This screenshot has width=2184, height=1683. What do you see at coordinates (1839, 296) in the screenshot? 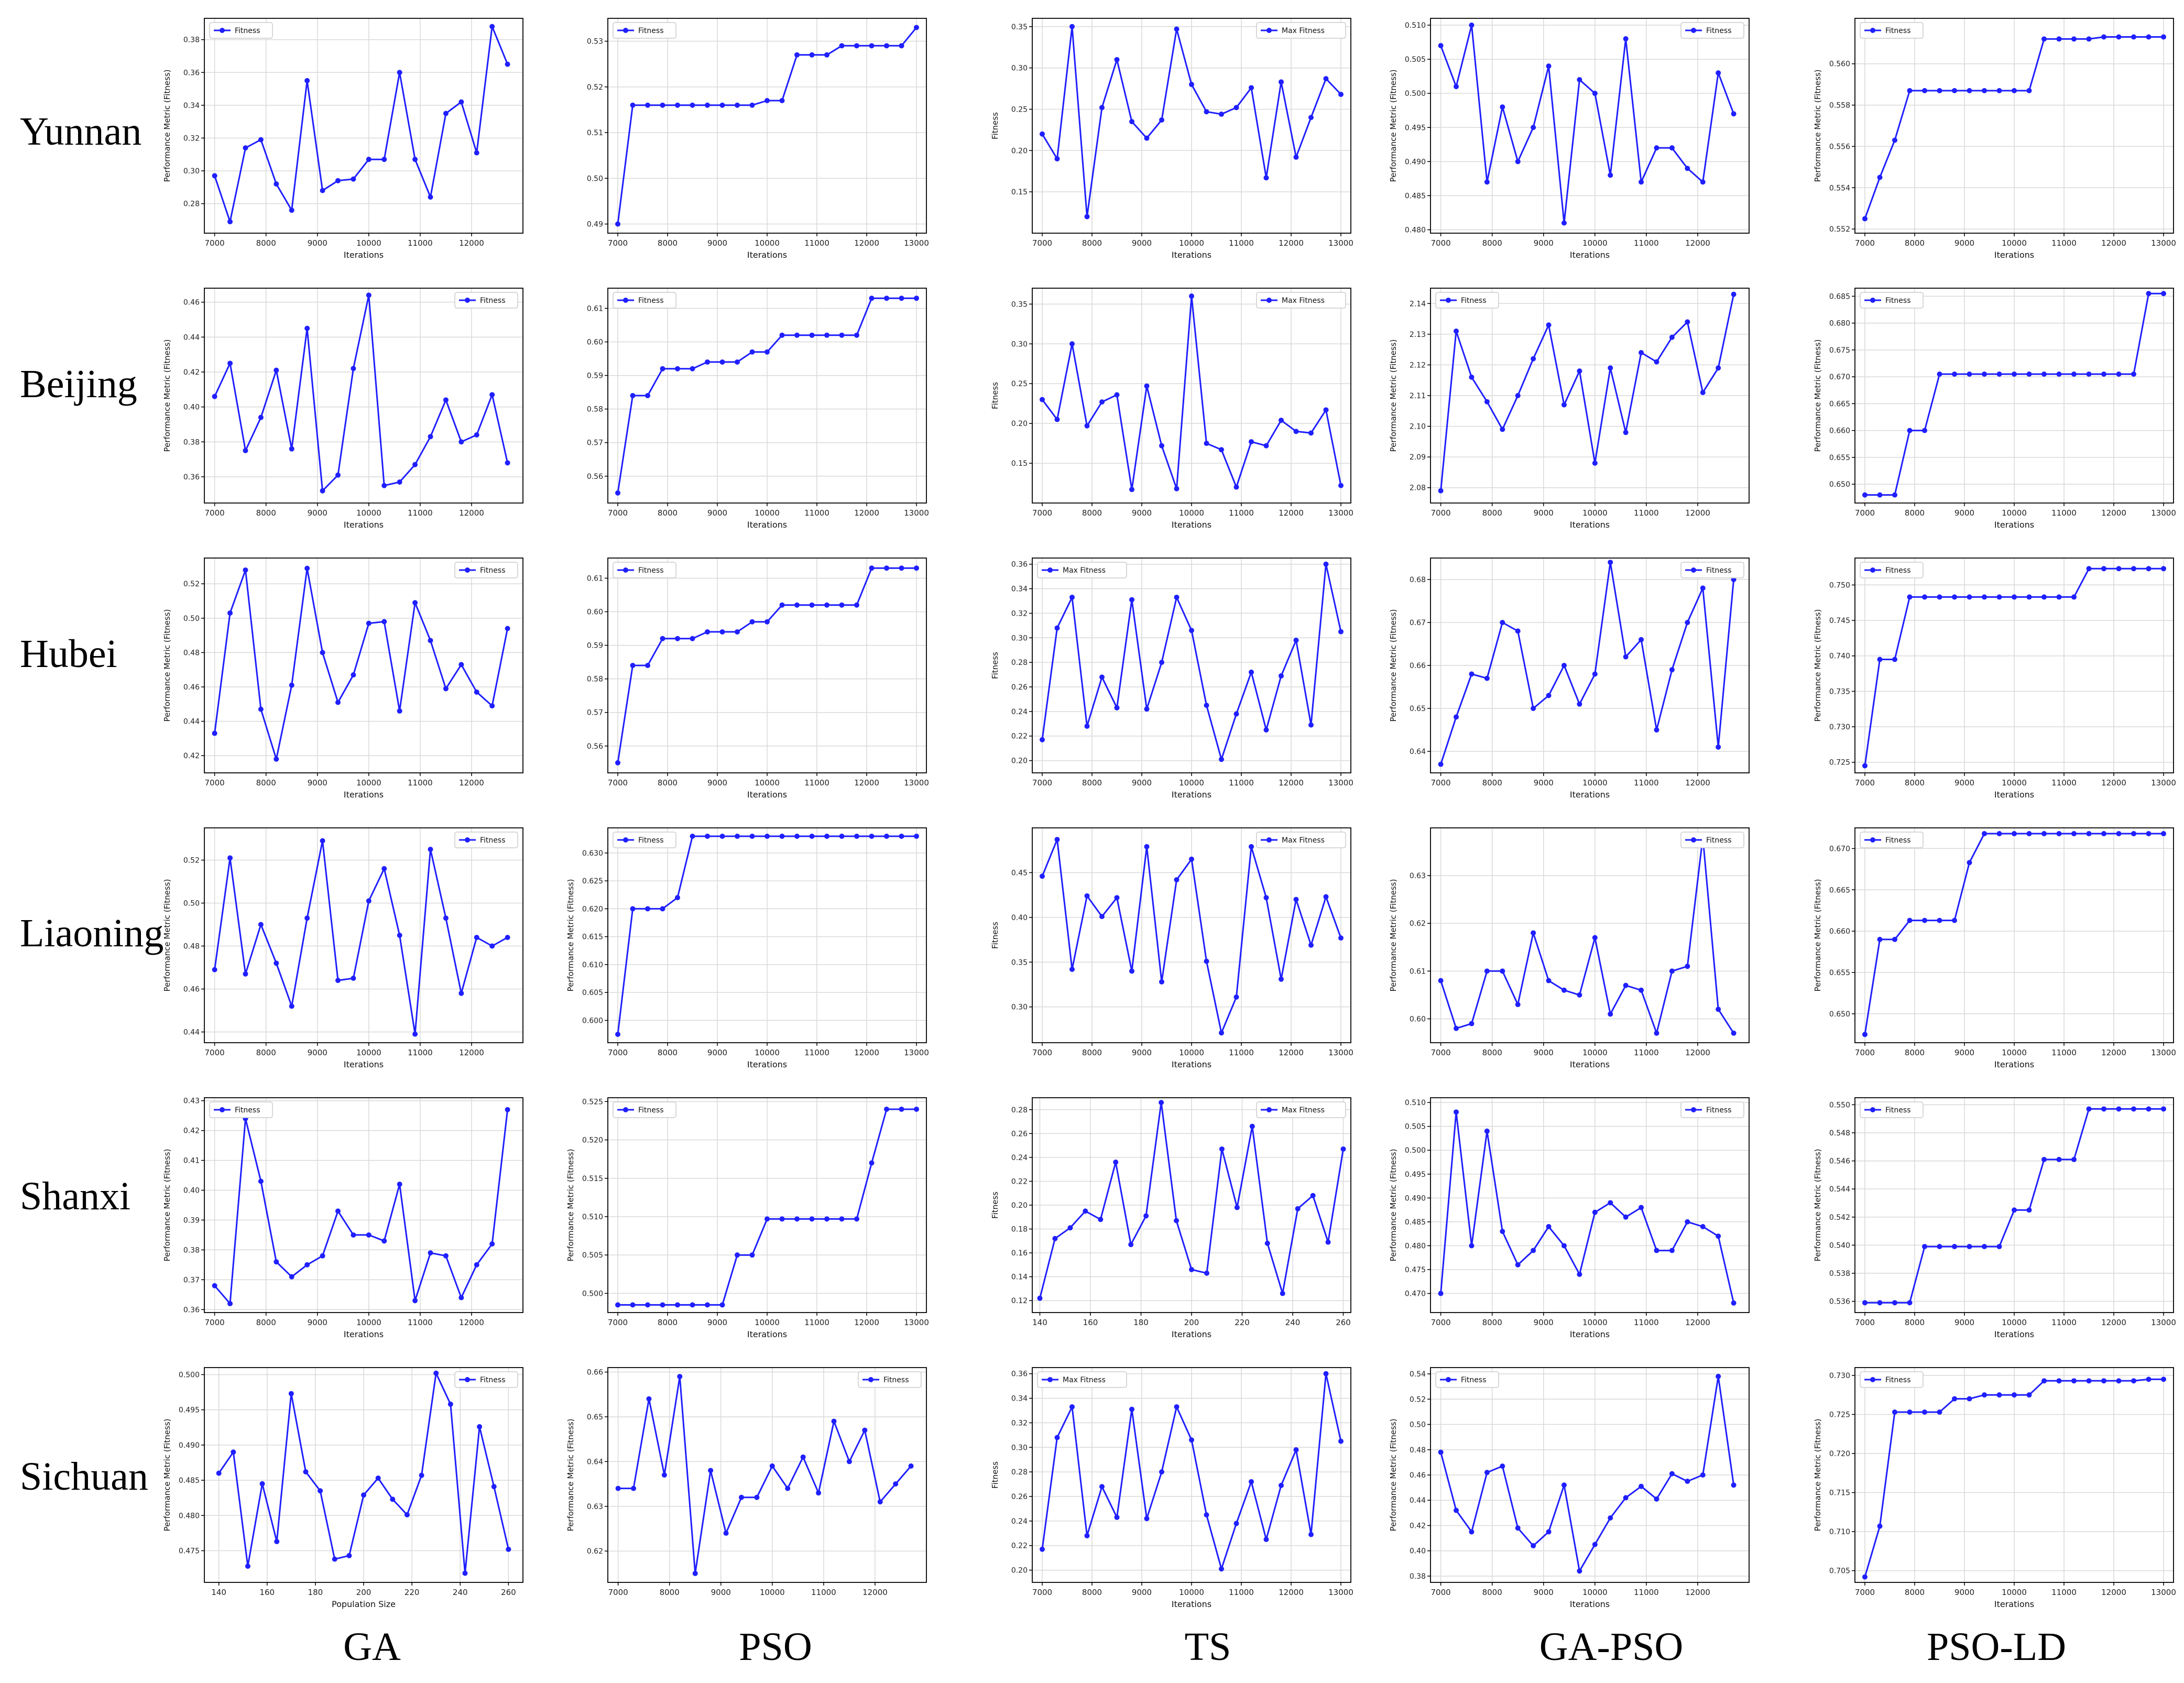
I see `y-tick-label: 0.685` at bounding box center [1839, 296].